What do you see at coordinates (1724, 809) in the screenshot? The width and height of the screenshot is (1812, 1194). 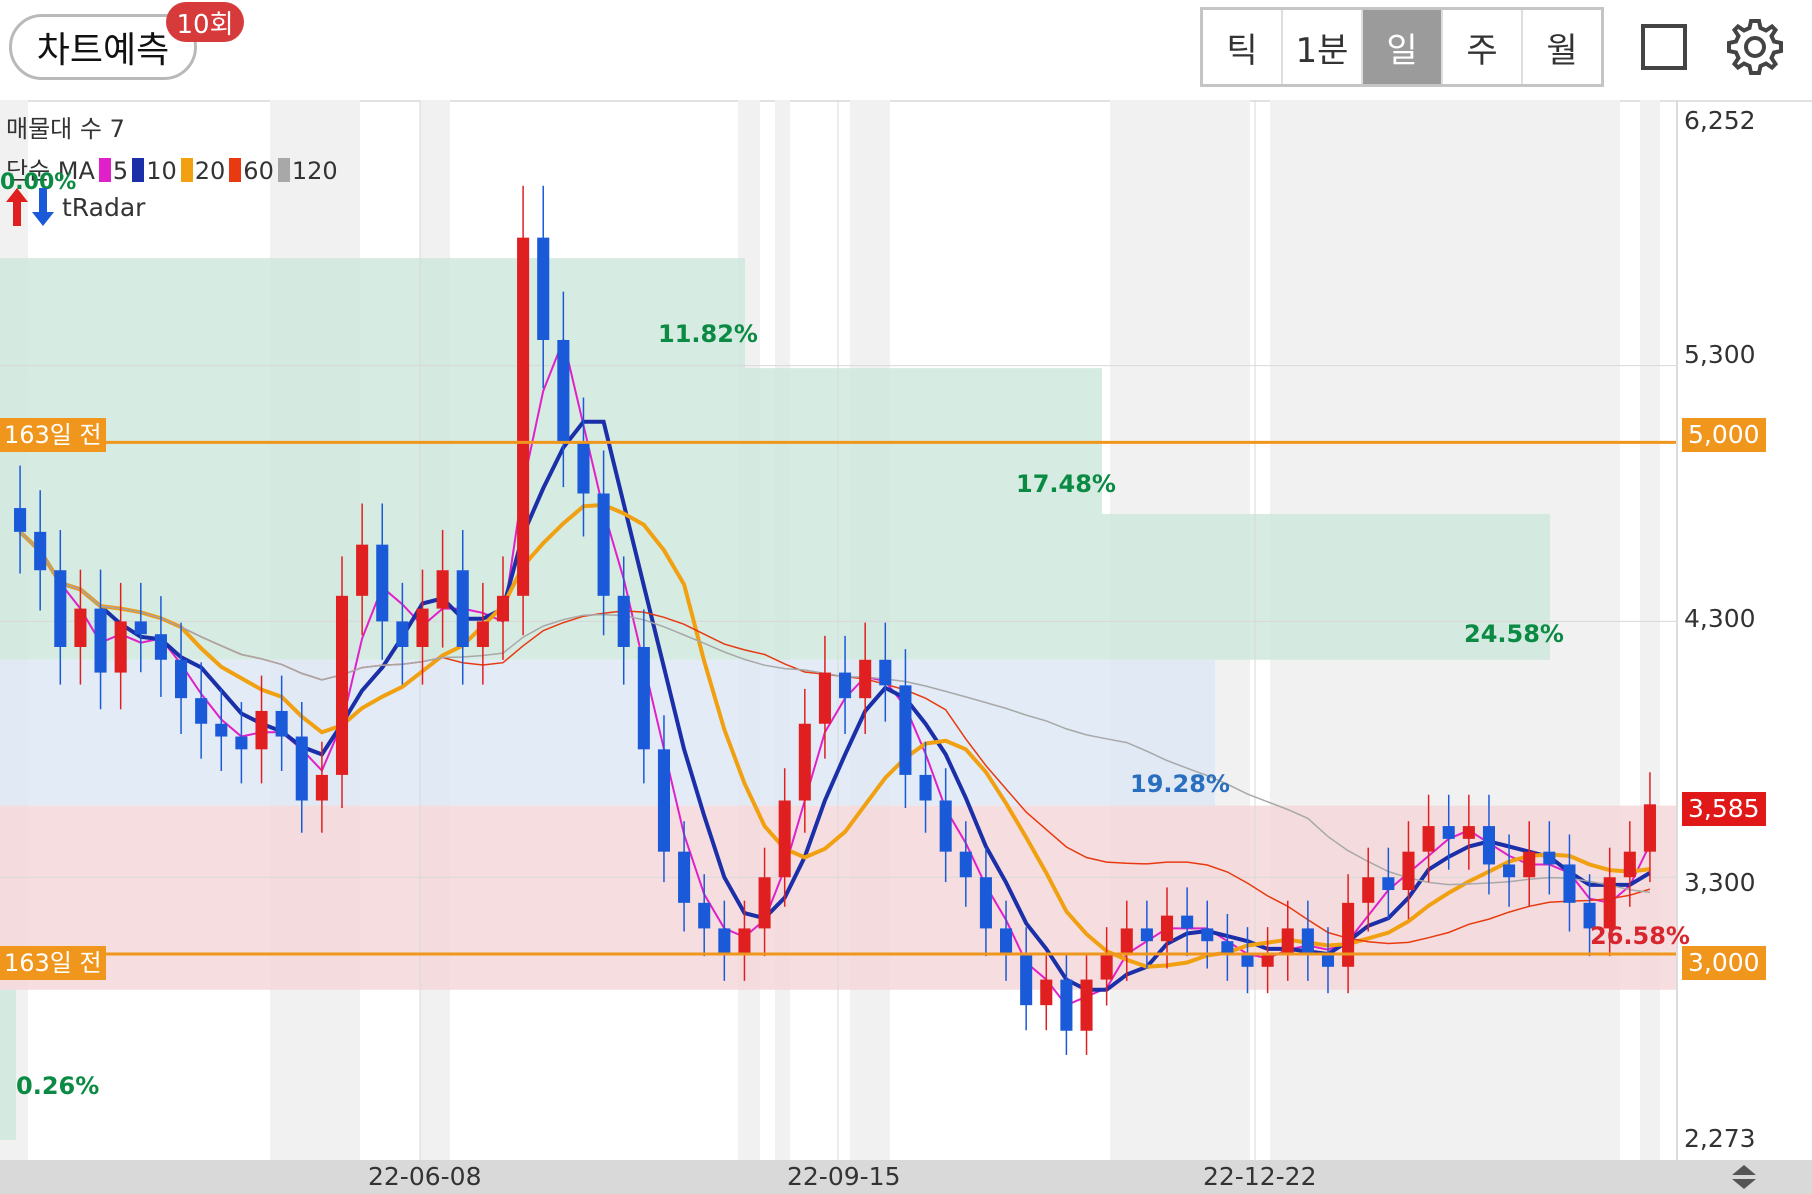 I see `current-price-tag: 3,585` at bounding box center [1724, 809].